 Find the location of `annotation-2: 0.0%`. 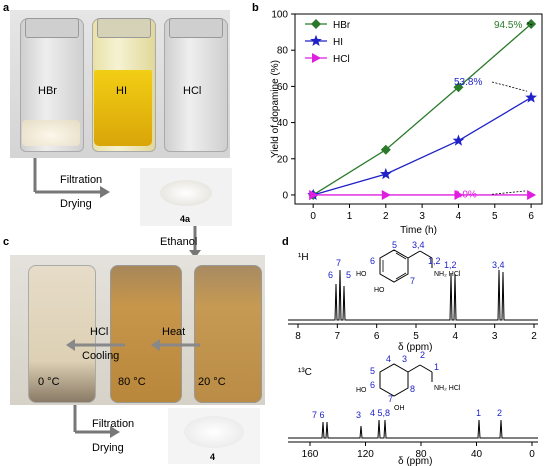

annotation-2: 0.0% is located at coordinates (465, 194).